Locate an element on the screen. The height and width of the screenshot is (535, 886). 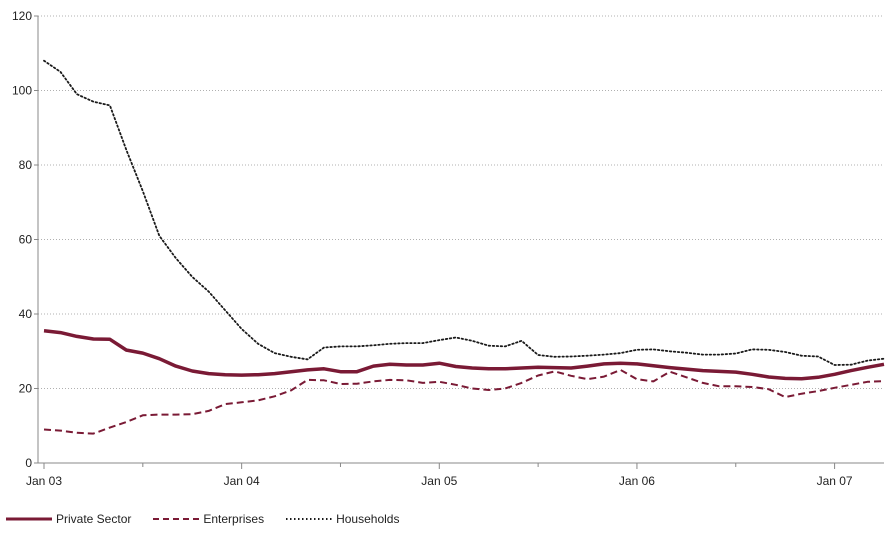
series-line-private-sector is located at coordinates (464, 355).